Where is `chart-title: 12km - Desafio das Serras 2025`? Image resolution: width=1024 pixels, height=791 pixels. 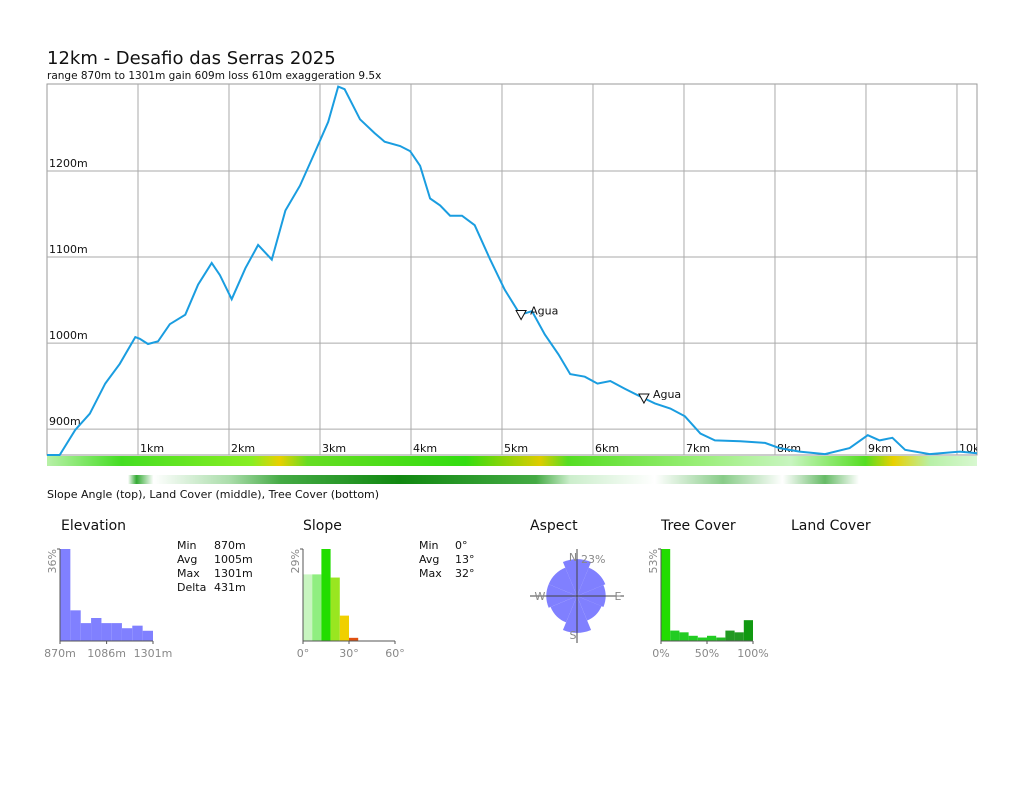 chart-title: 12km - Desafio das Serras 2025 is located at coordinates (191, 58).